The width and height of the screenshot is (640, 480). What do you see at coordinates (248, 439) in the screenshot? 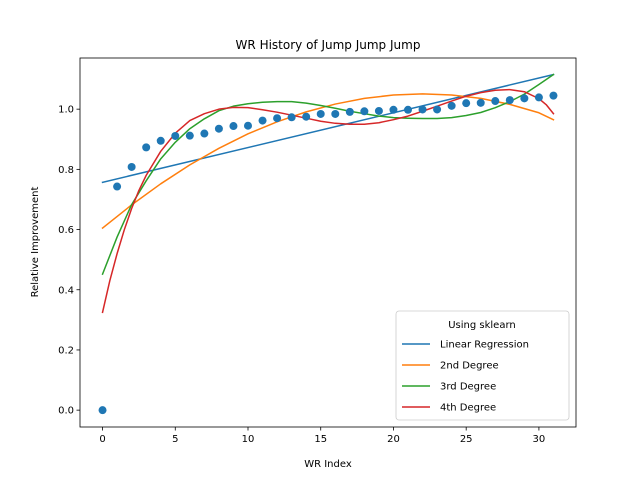
I see `x-tick-label: 10` at bounding box center [248, 439].